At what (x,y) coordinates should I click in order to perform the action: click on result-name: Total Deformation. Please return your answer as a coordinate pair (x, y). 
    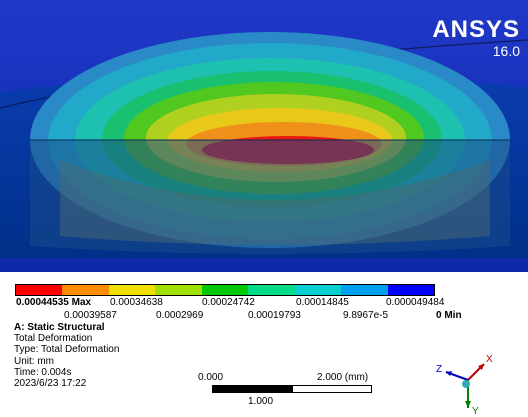
    Looking at the image, I should click on (53, 339).